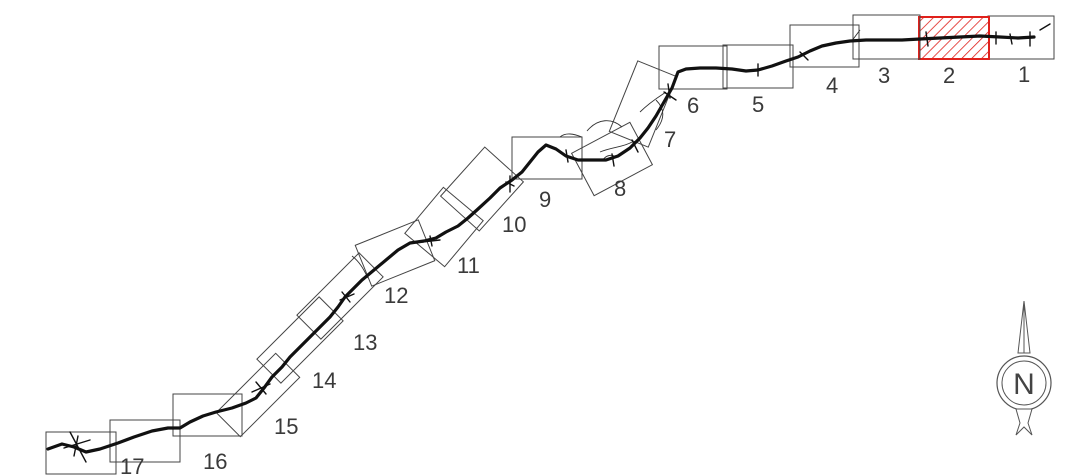 The height and width of the screenshot is (475, 1075). I want to click on sheet-number-1: 1, so click(1024, 74).